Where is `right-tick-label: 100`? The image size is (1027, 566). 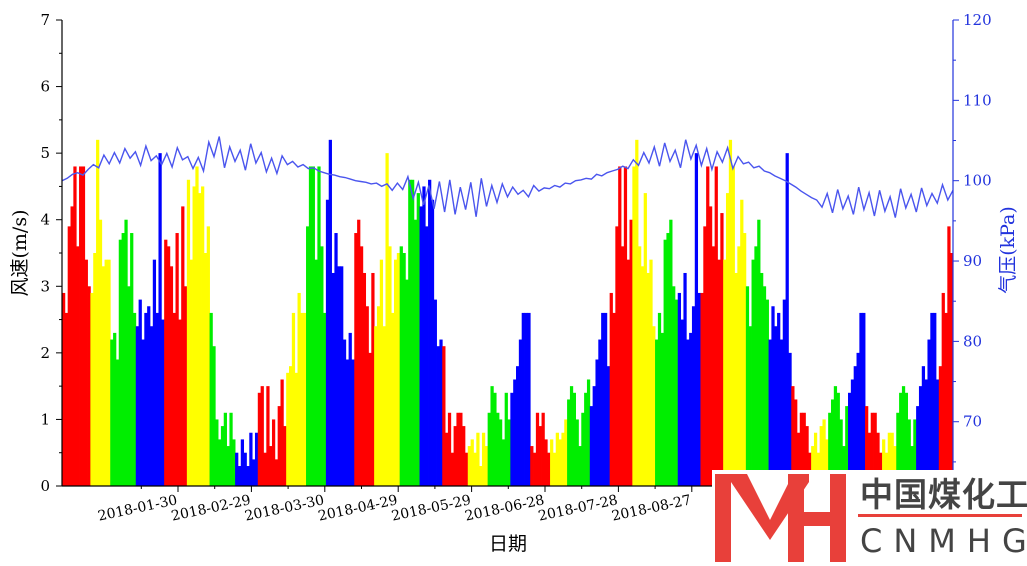 right-tick-label: 100 is located at coordinates (977, 181).